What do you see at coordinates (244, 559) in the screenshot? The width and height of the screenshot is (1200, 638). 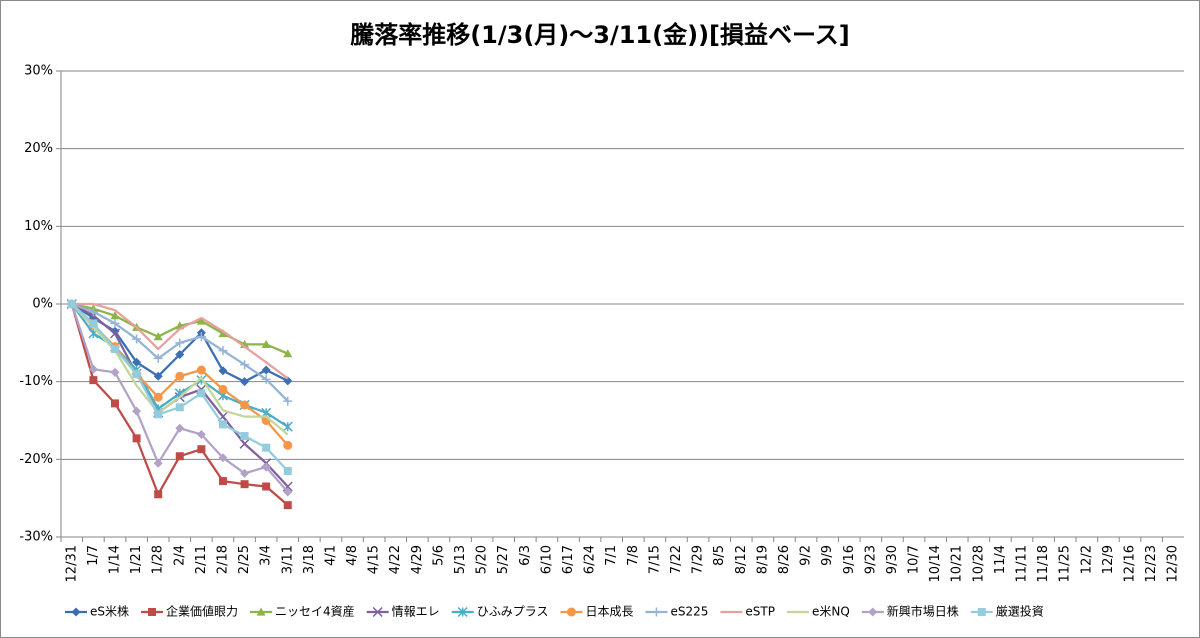 I see `x-tick-label: 2/25` at bounding box center [244, 559].